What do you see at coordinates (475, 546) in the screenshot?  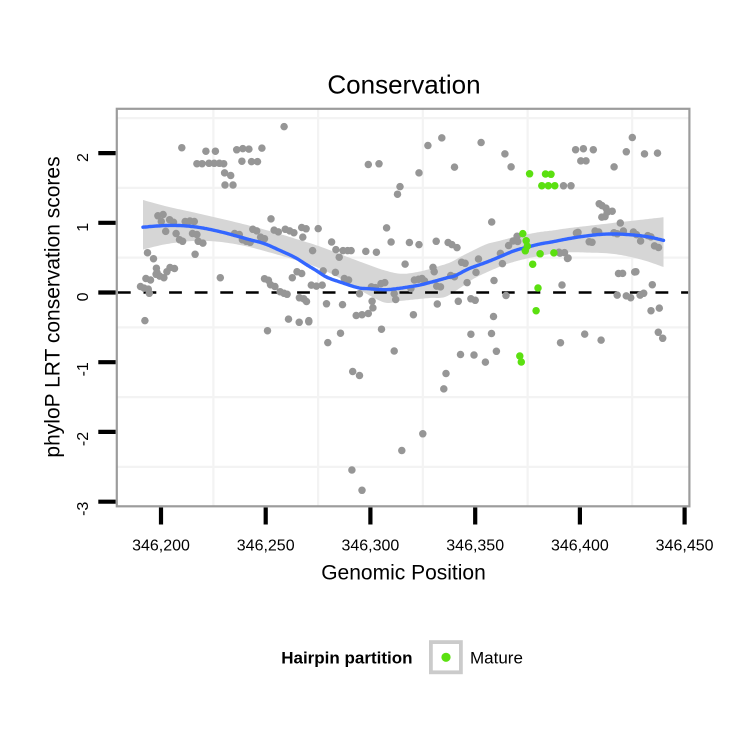 I see `svg-text: 346,350` at bounding box center [475, 546].